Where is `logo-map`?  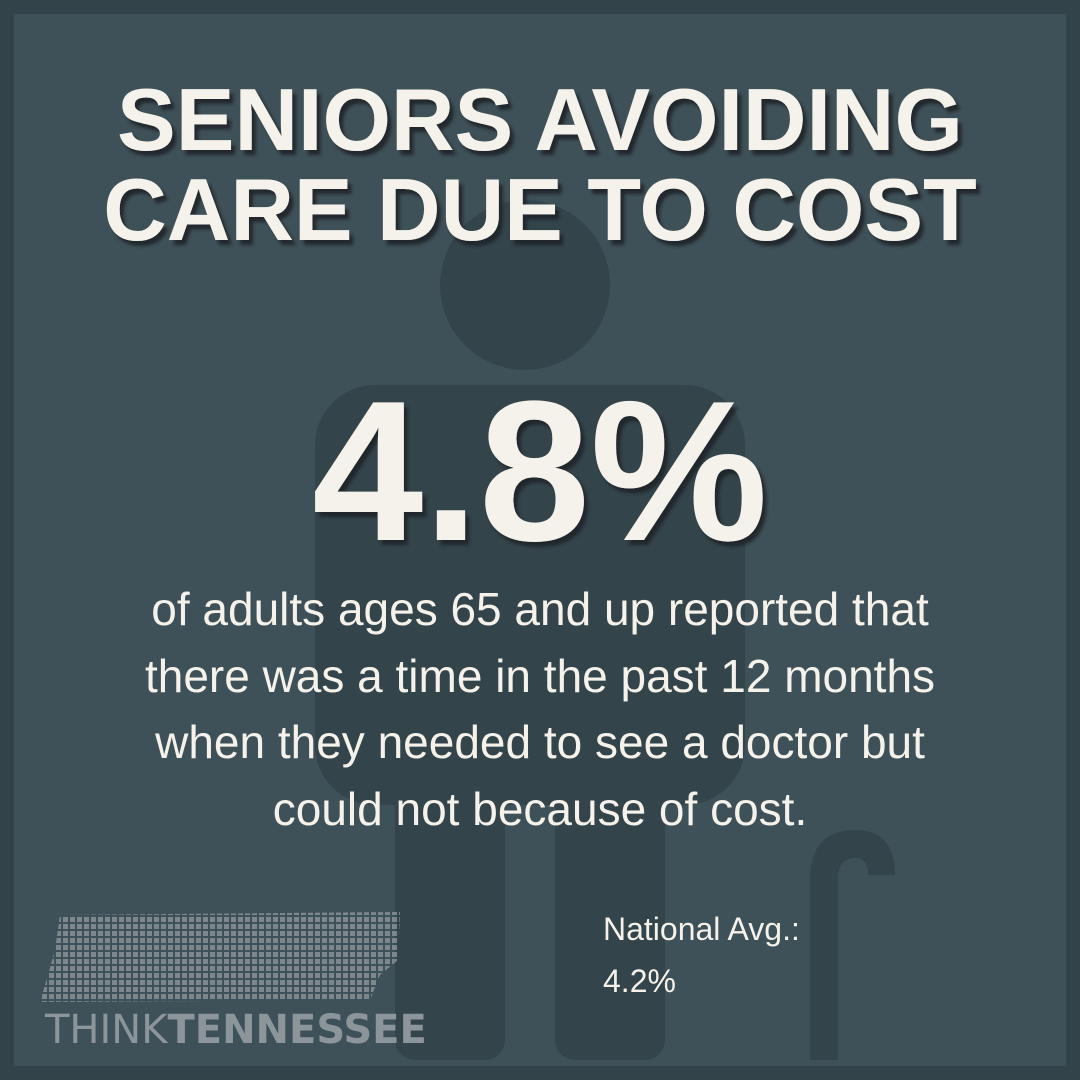 logo-map is located at coordinates (220, 957).